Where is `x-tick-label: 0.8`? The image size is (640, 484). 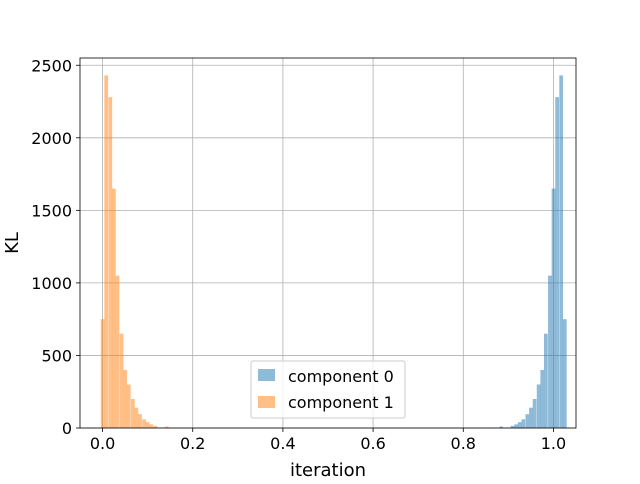 x-tick-label: 0.8 is located at coordinates (463, 443).